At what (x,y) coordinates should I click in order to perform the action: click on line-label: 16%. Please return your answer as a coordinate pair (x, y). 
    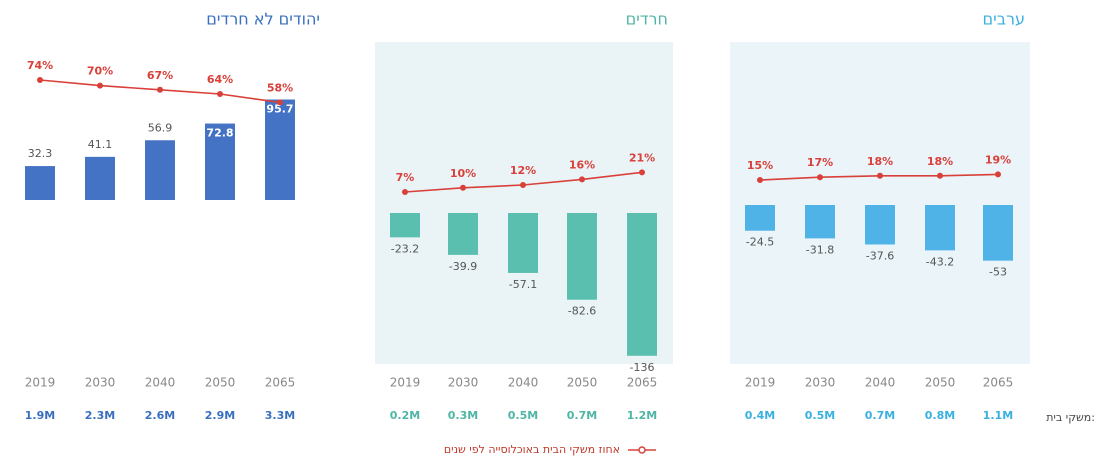
    Looking at the image, I should click on (582, 164).